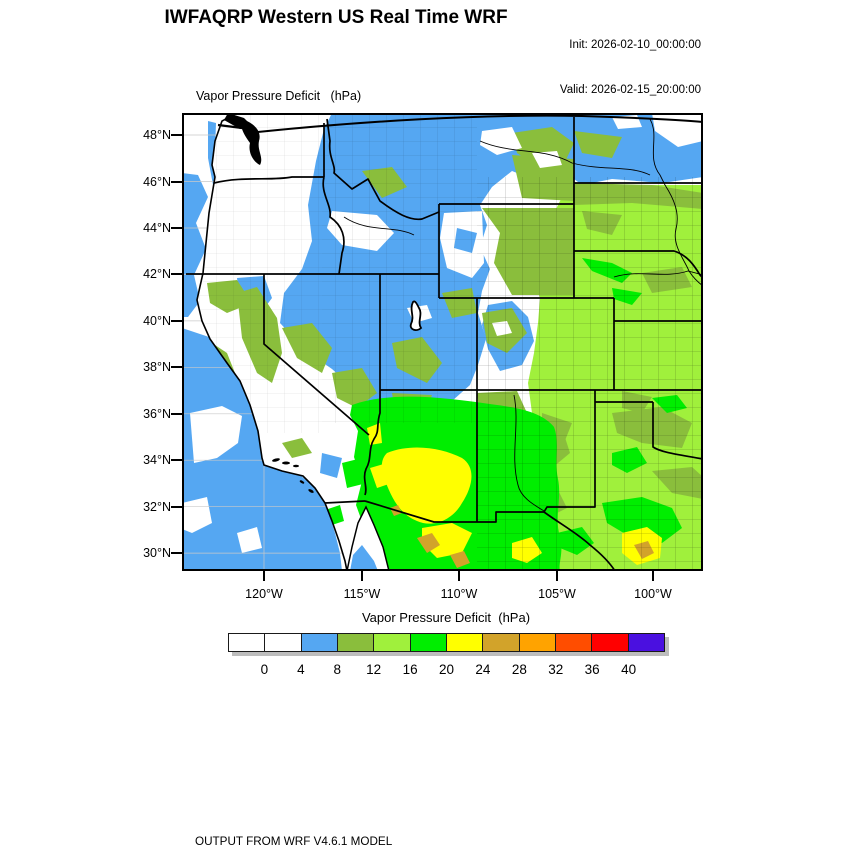  Describe the element at coordinates (157, 507) in the screenshot. I see `lat-tick-label: 32°N` at that location.